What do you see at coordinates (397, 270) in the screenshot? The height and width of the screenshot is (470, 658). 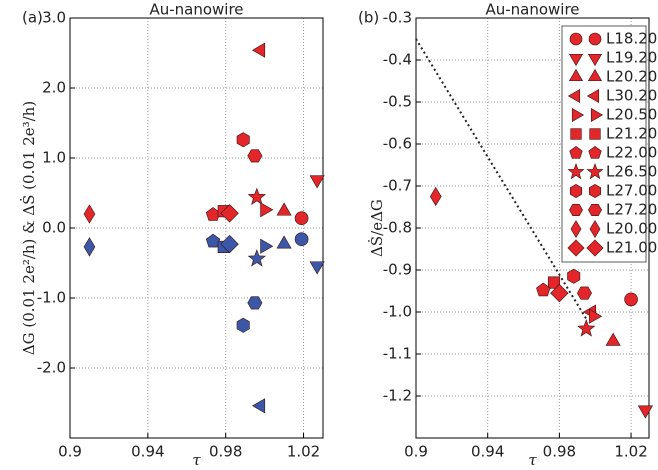 I see `y-tick-label: -0.9` at bounding box center [397, 270].